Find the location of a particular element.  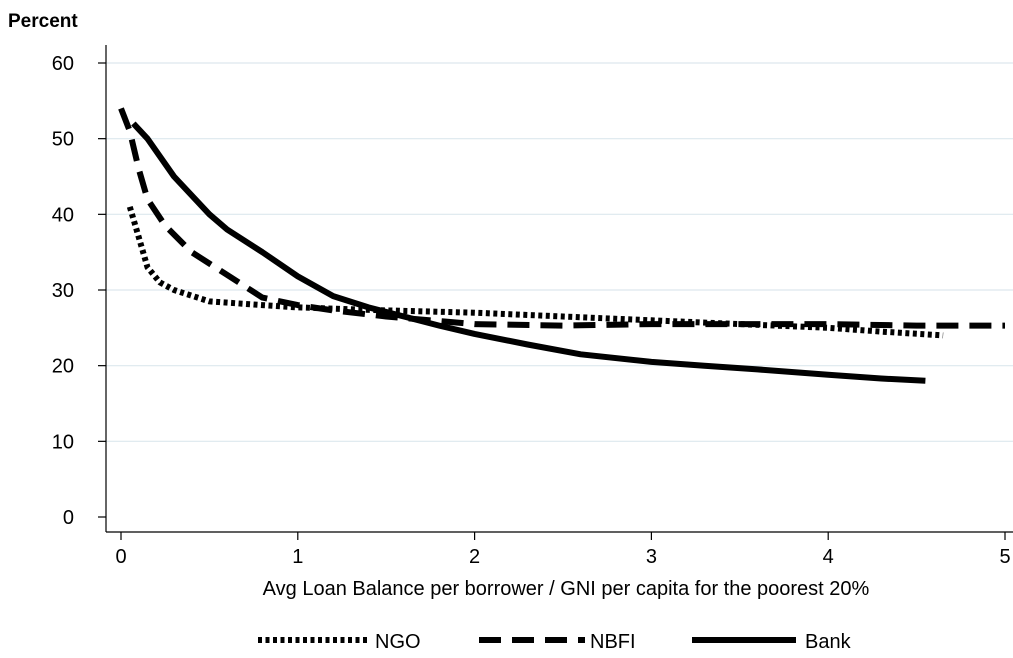

legend-label-bank: Bank is located at coordinates (828, 642).